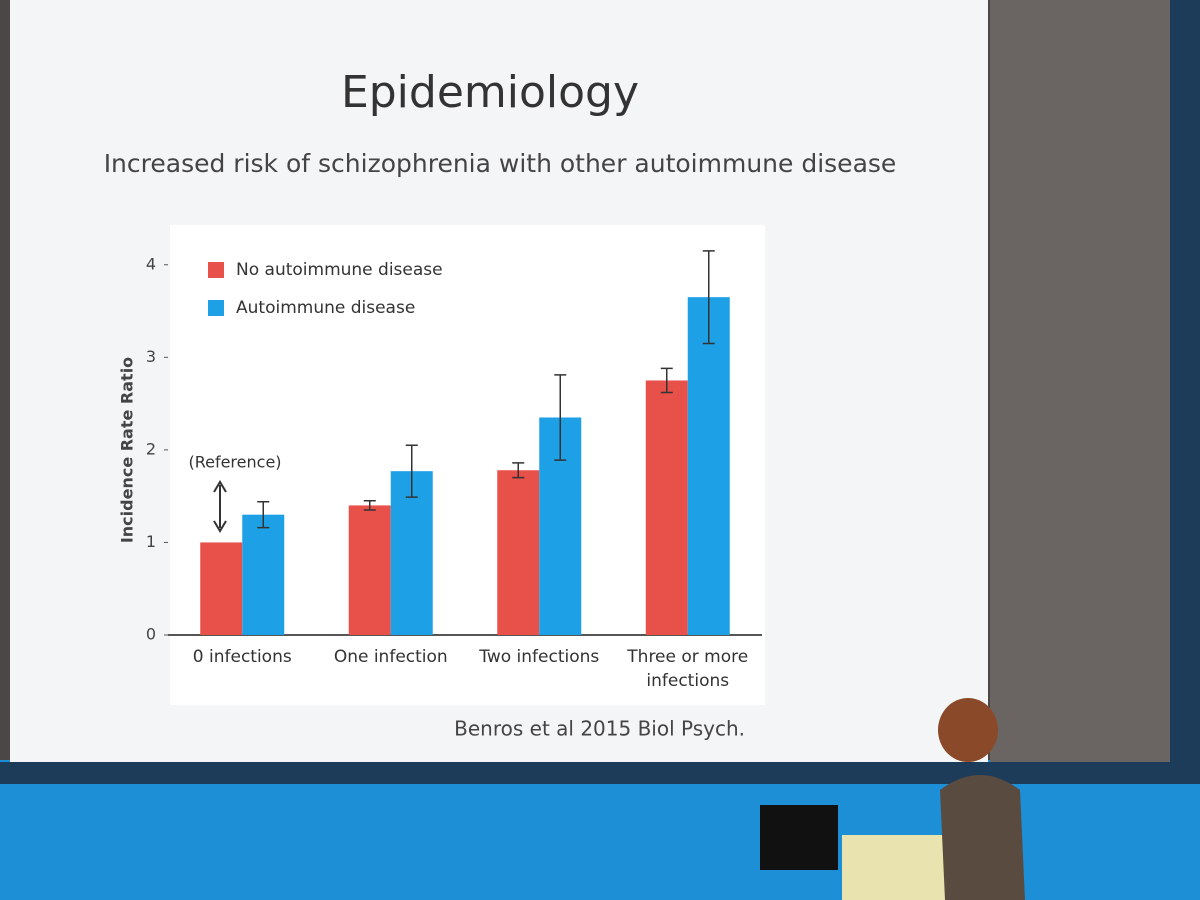 This screenshot has height=900, width=1200. Describe the element at coordinates (151, 448) in the screenshot. I see `y-tick-label: 2` at that location.